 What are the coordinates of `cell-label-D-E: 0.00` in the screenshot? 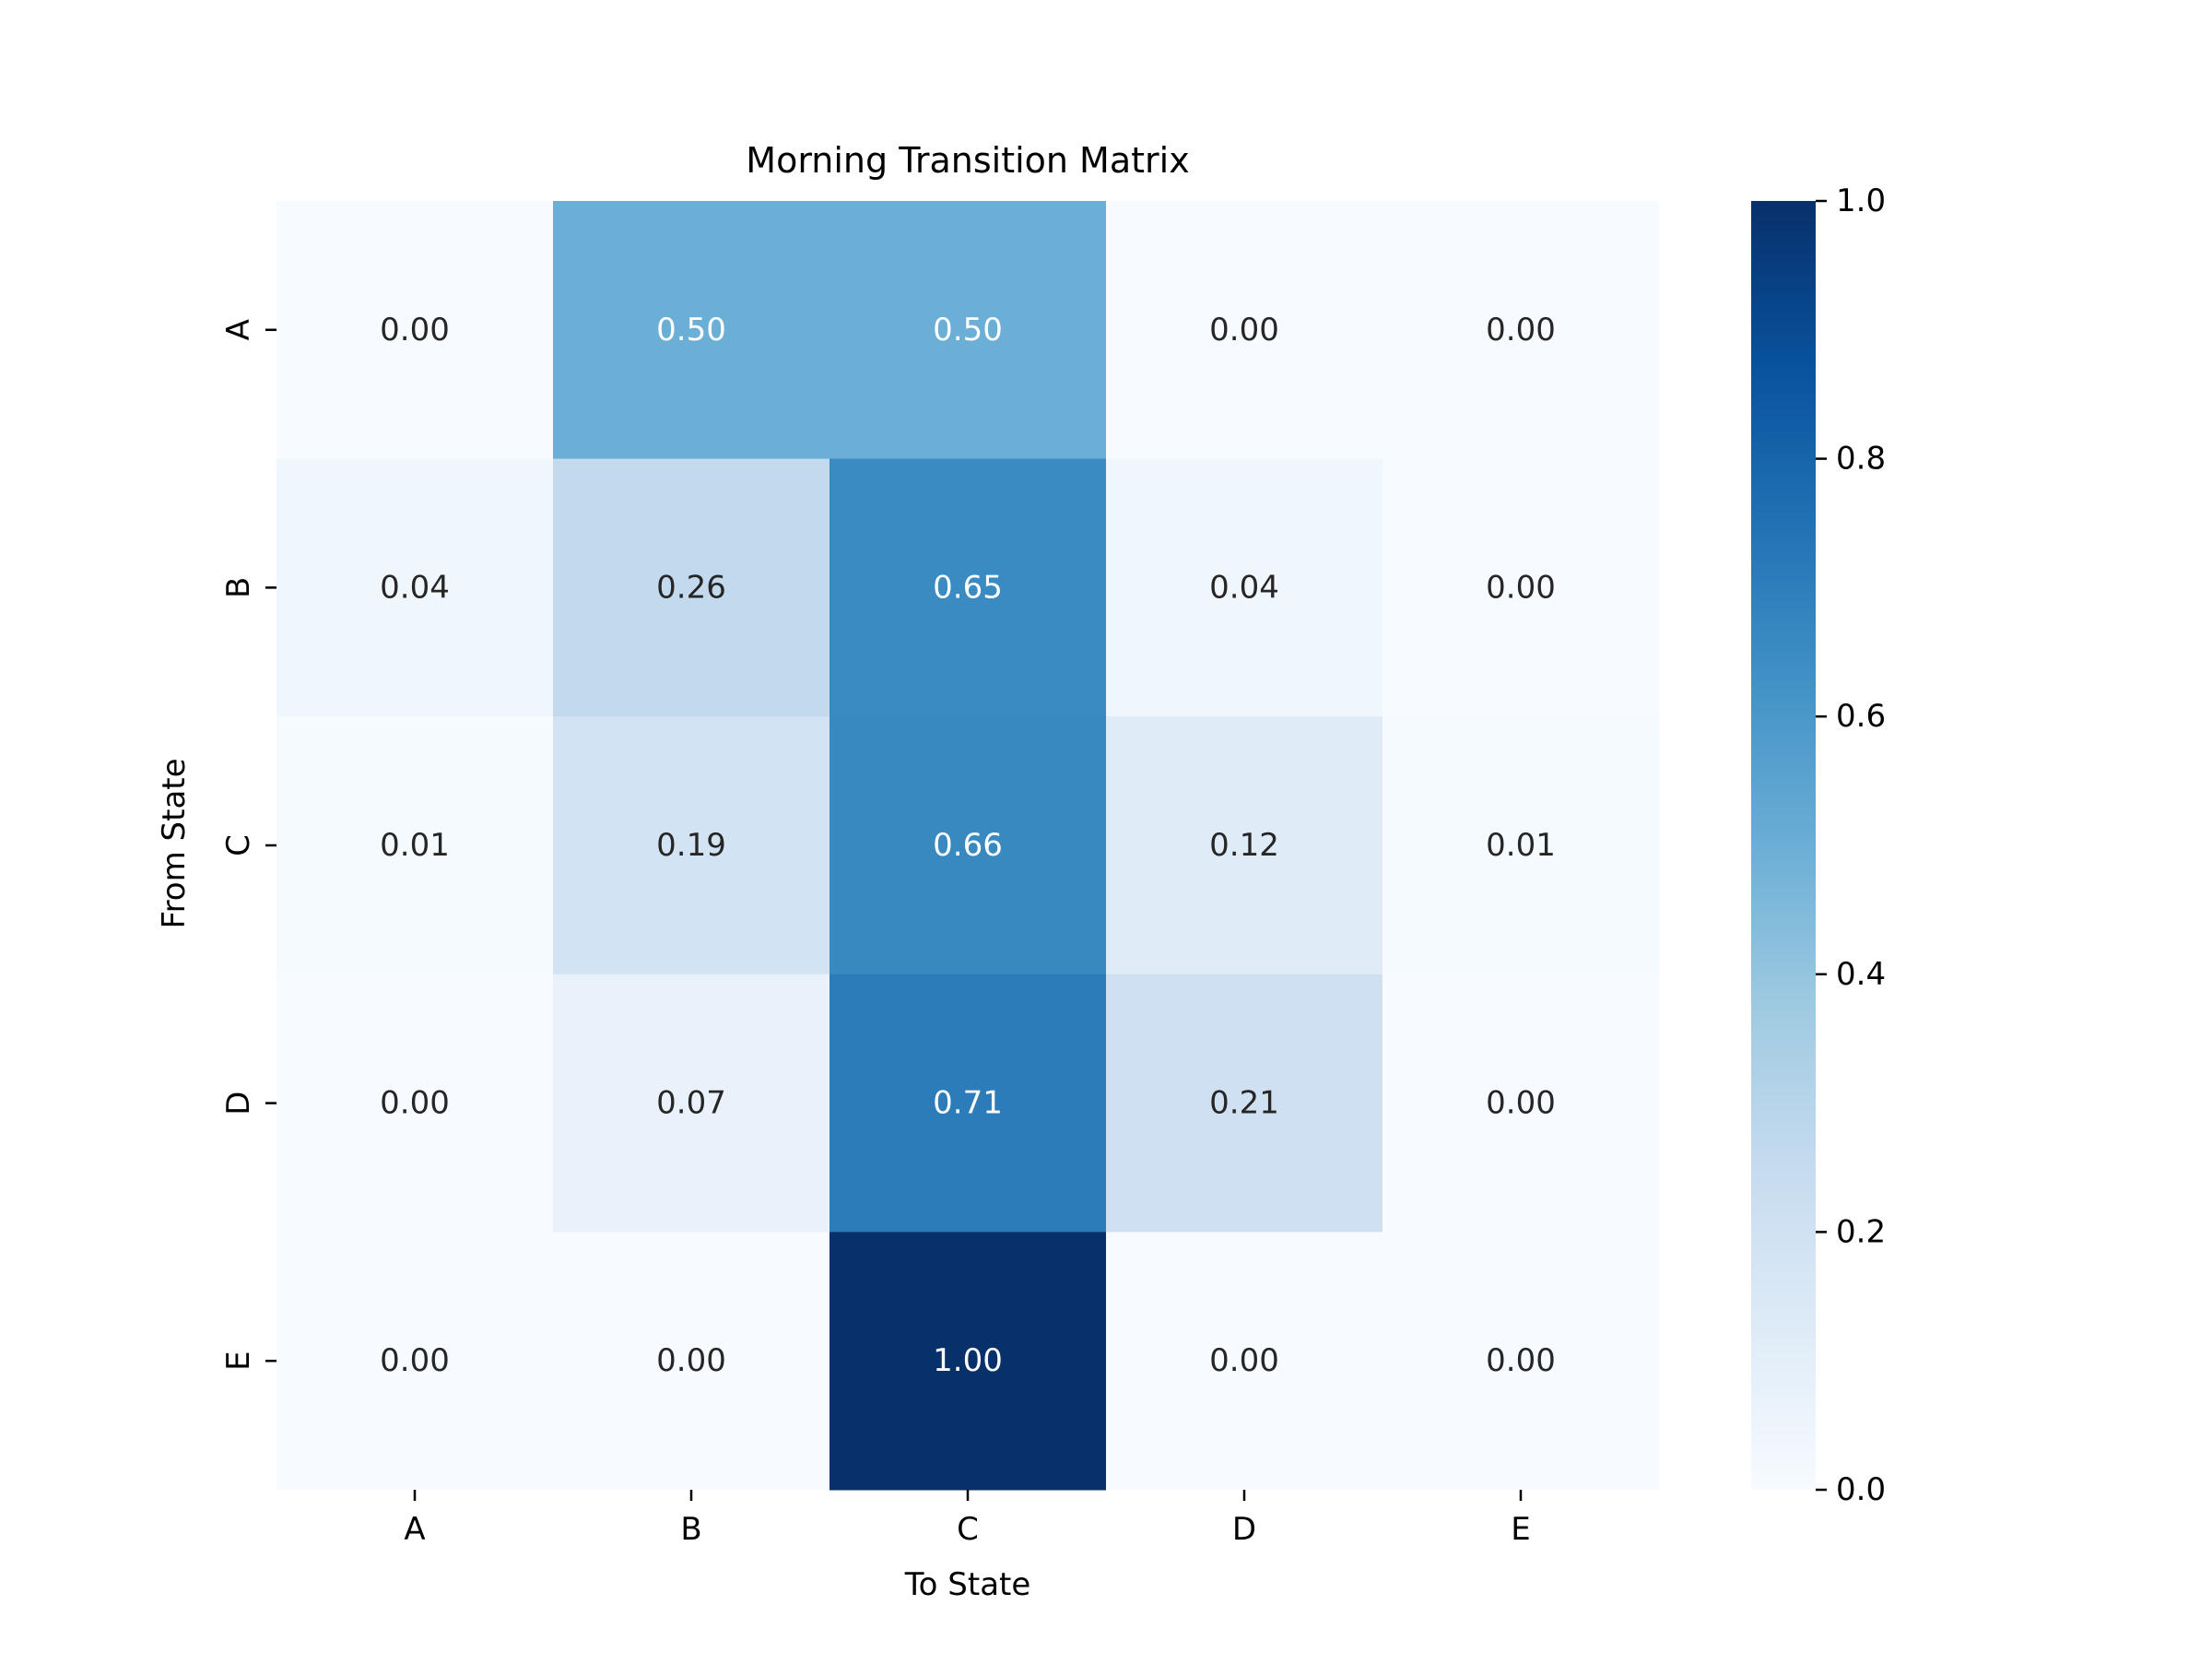 It's located at (1521, 1103).